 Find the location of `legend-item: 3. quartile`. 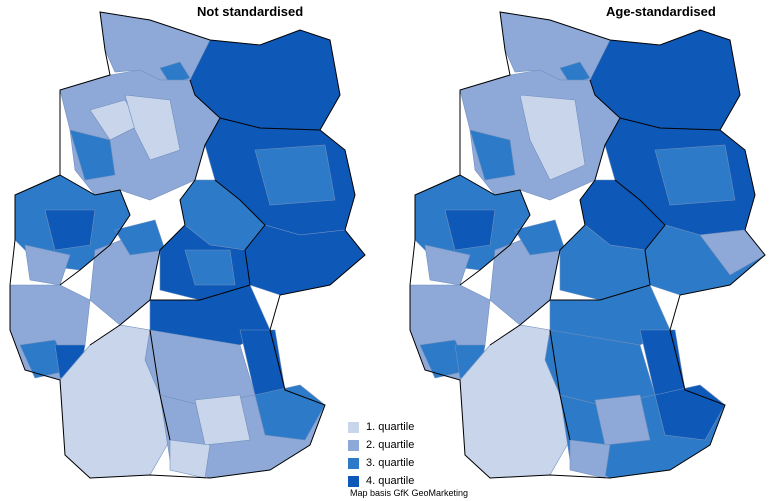

legend-item: 3. quartile is located at coordinates (381, 463).